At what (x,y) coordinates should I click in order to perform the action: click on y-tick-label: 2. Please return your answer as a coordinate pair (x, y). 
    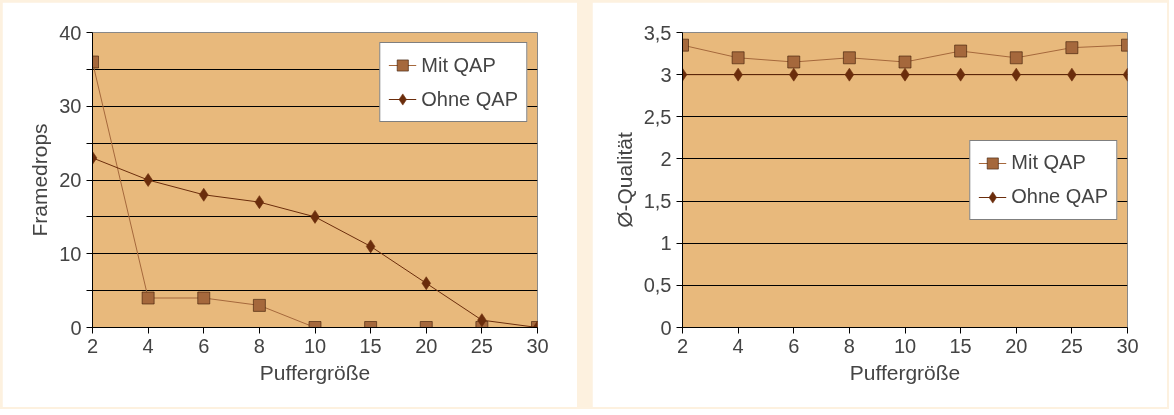
    Looking at the image, I should click on (666, 158).